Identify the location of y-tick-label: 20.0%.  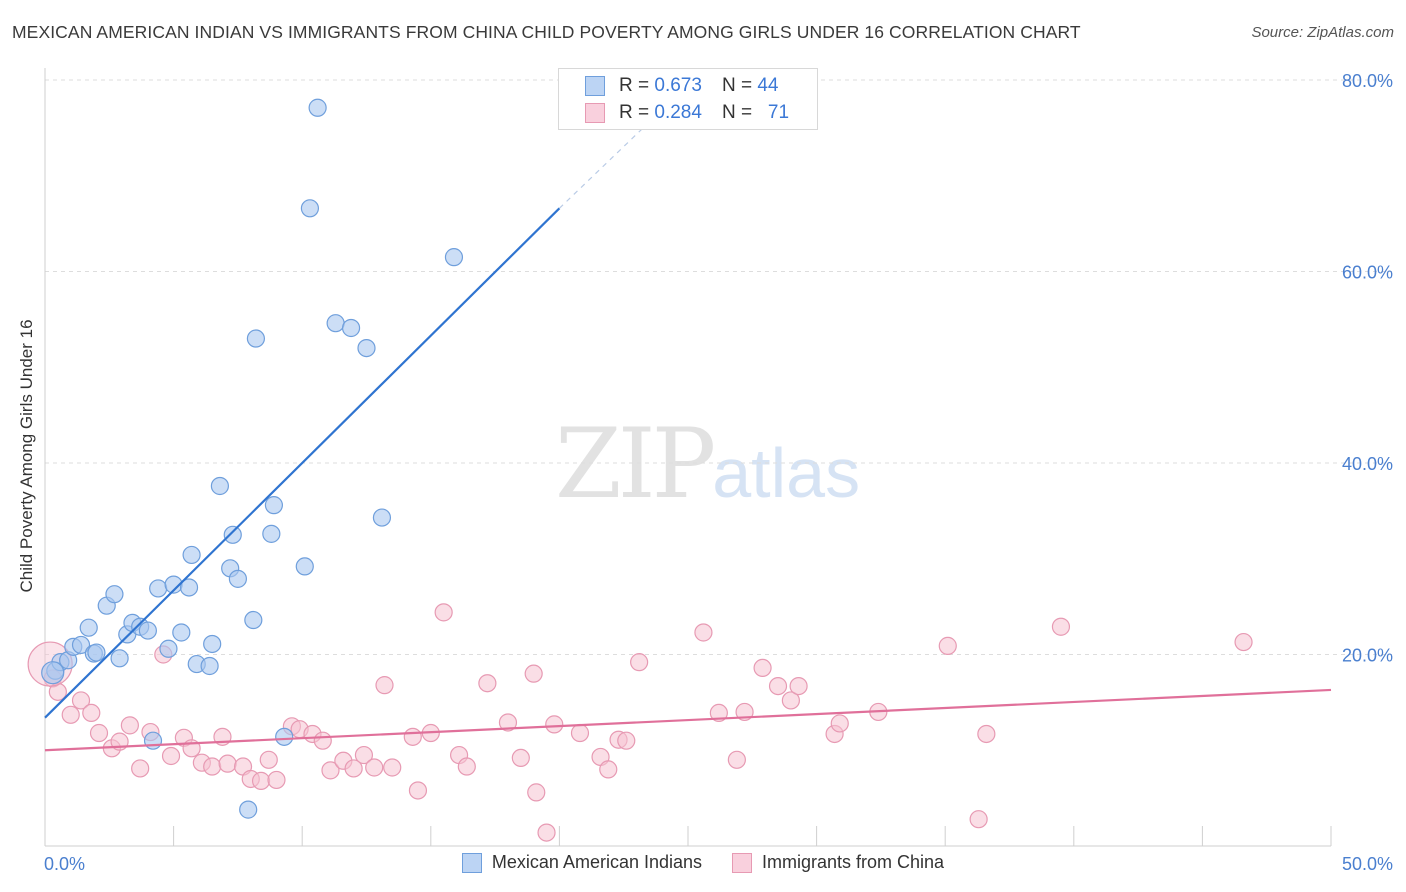
(1367, 656).